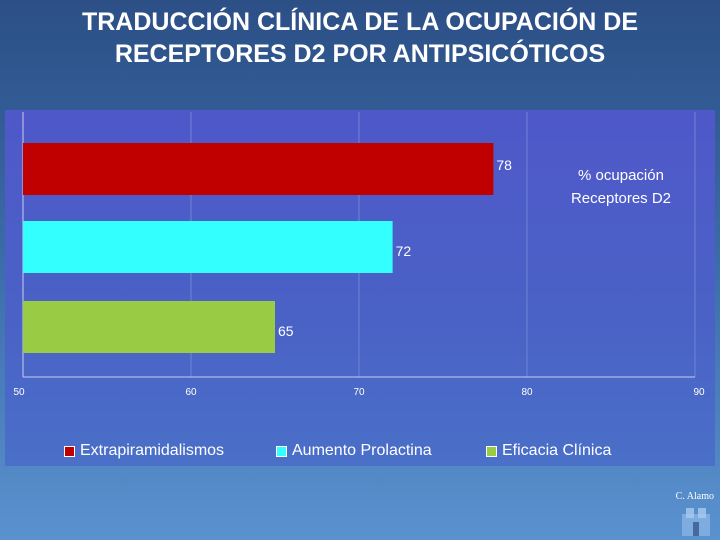 The image size is (720, 540). What do you see at coordinates (504, 165) in the screenshot?
I see `data-label-0: 78` at bounding box center [504, 165].